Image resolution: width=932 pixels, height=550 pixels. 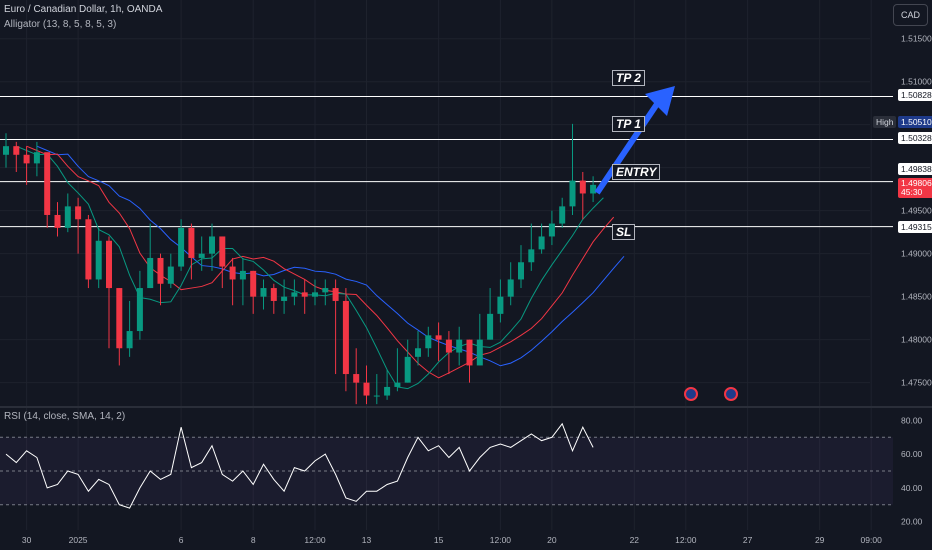 What do you see at coordinates (660, 101) in the screenshot?
I see `trend-arrow-head` at bounding box center [660, 101].